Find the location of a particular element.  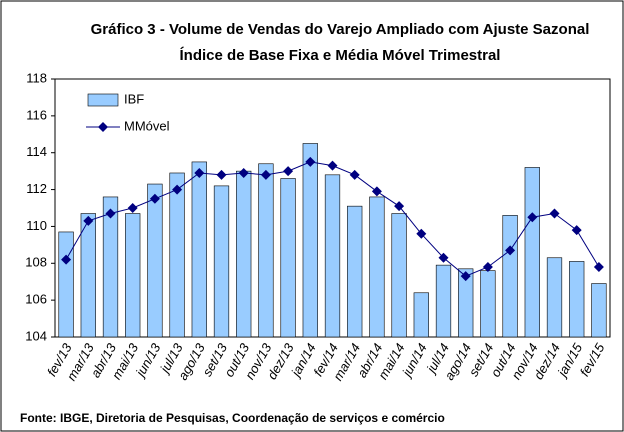

y-tick-label: 108 is located at coordinates (36, 262).